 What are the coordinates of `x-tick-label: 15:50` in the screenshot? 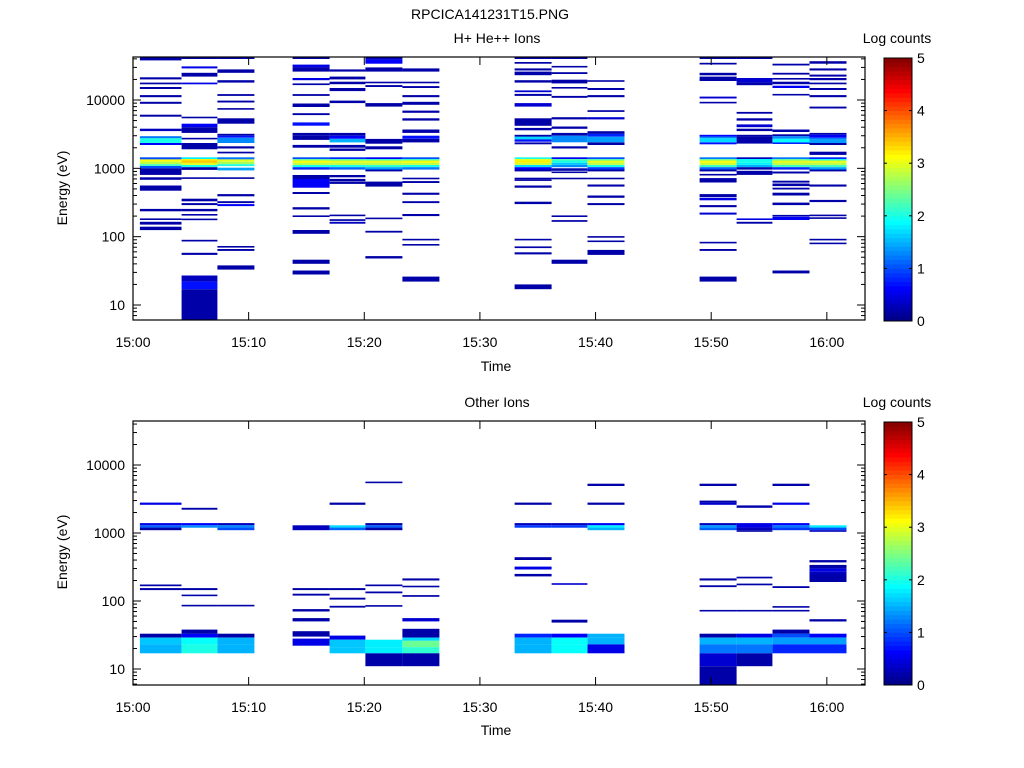 It's located at (711, 707).